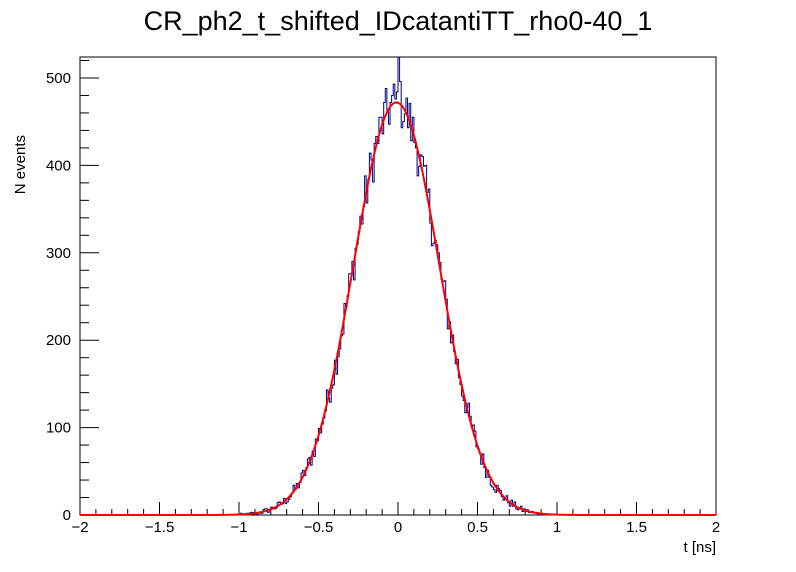  I want to click on y-tick-label: 500, so click(58, 78).